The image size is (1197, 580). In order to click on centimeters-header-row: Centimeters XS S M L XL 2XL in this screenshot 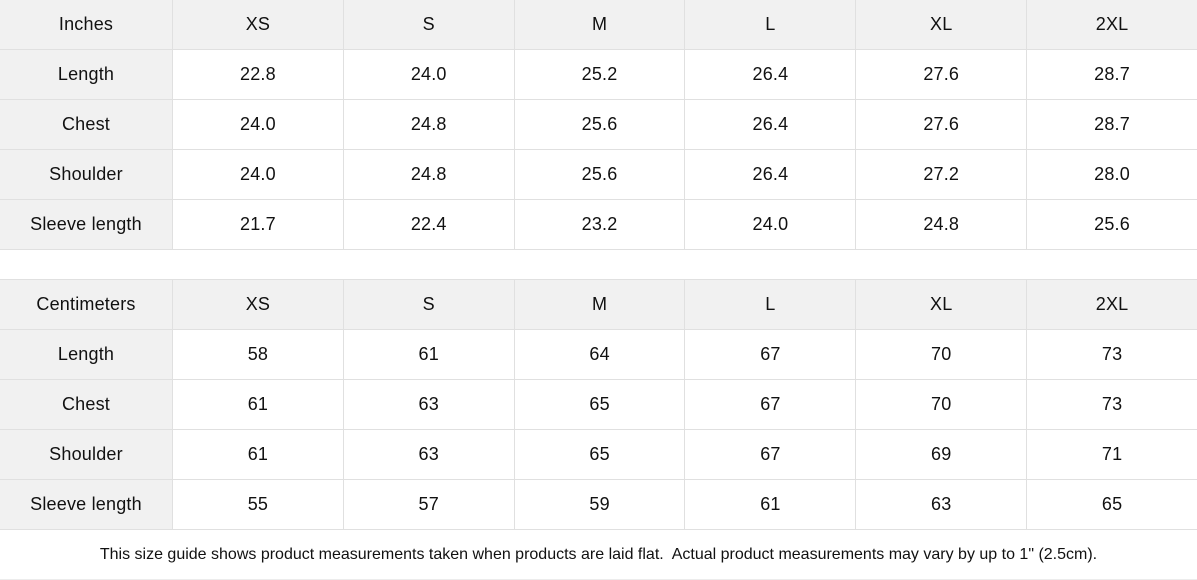, I will do `click(598, 305)`.